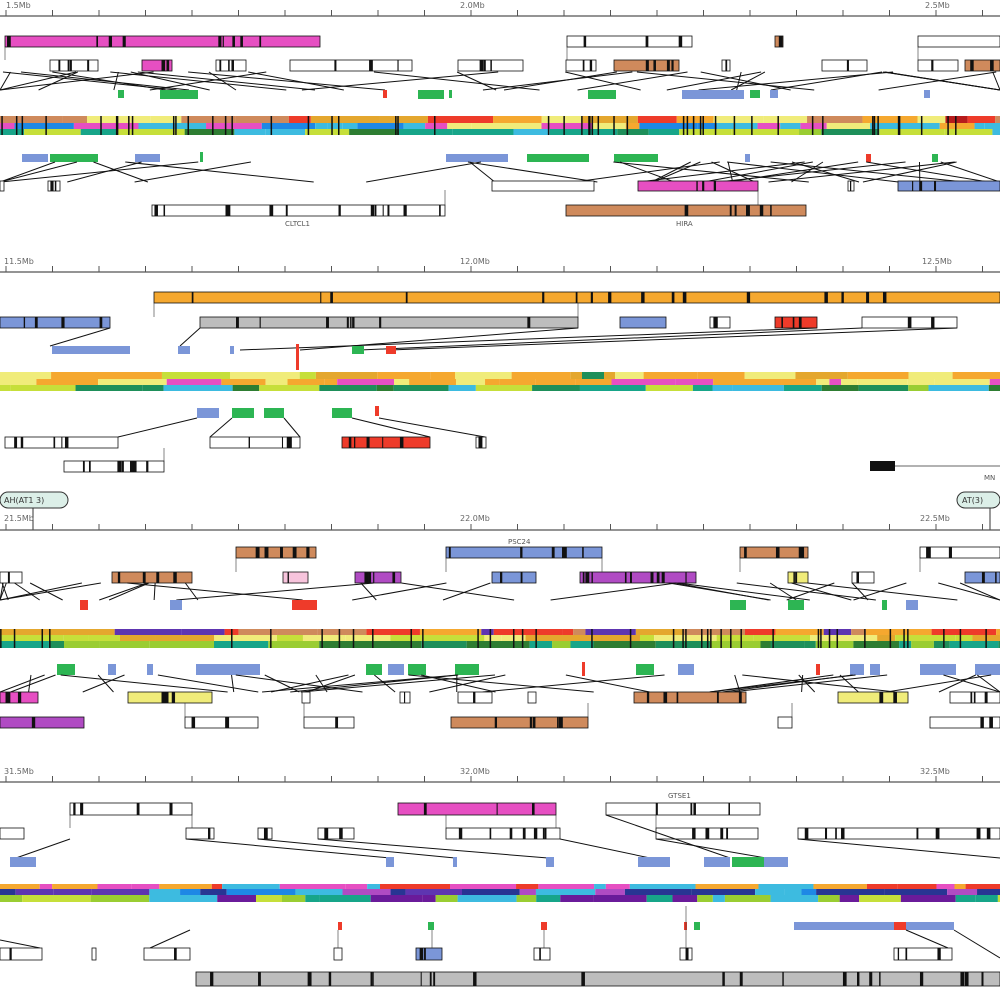  What do you see at coordinates (494, 13) in the screenshot?
I see `ruler-ticks` at bounding box center [494, 13].